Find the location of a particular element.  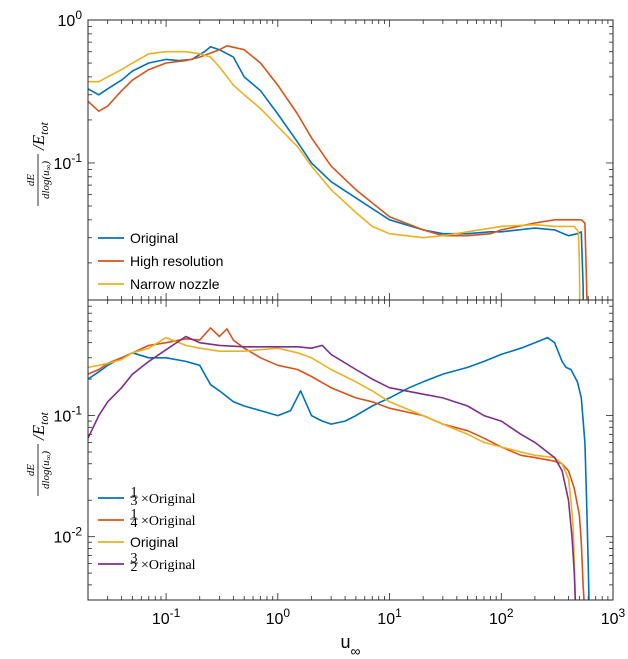

legend-frac-den: 2 is located at coordinates (134, 567).